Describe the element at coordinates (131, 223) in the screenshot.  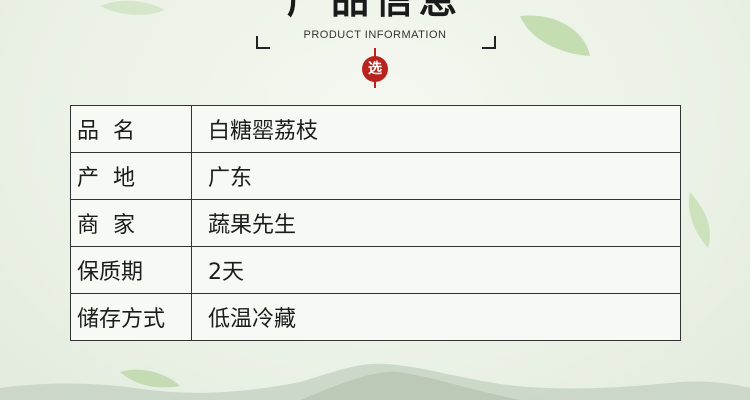
I see `row-label: 商家` at that location.